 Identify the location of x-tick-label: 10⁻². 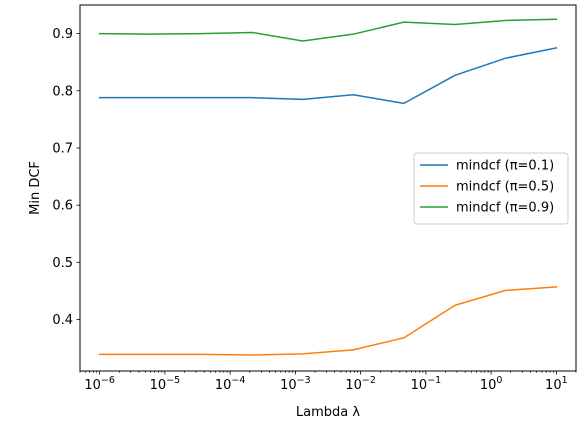
(360, 384).